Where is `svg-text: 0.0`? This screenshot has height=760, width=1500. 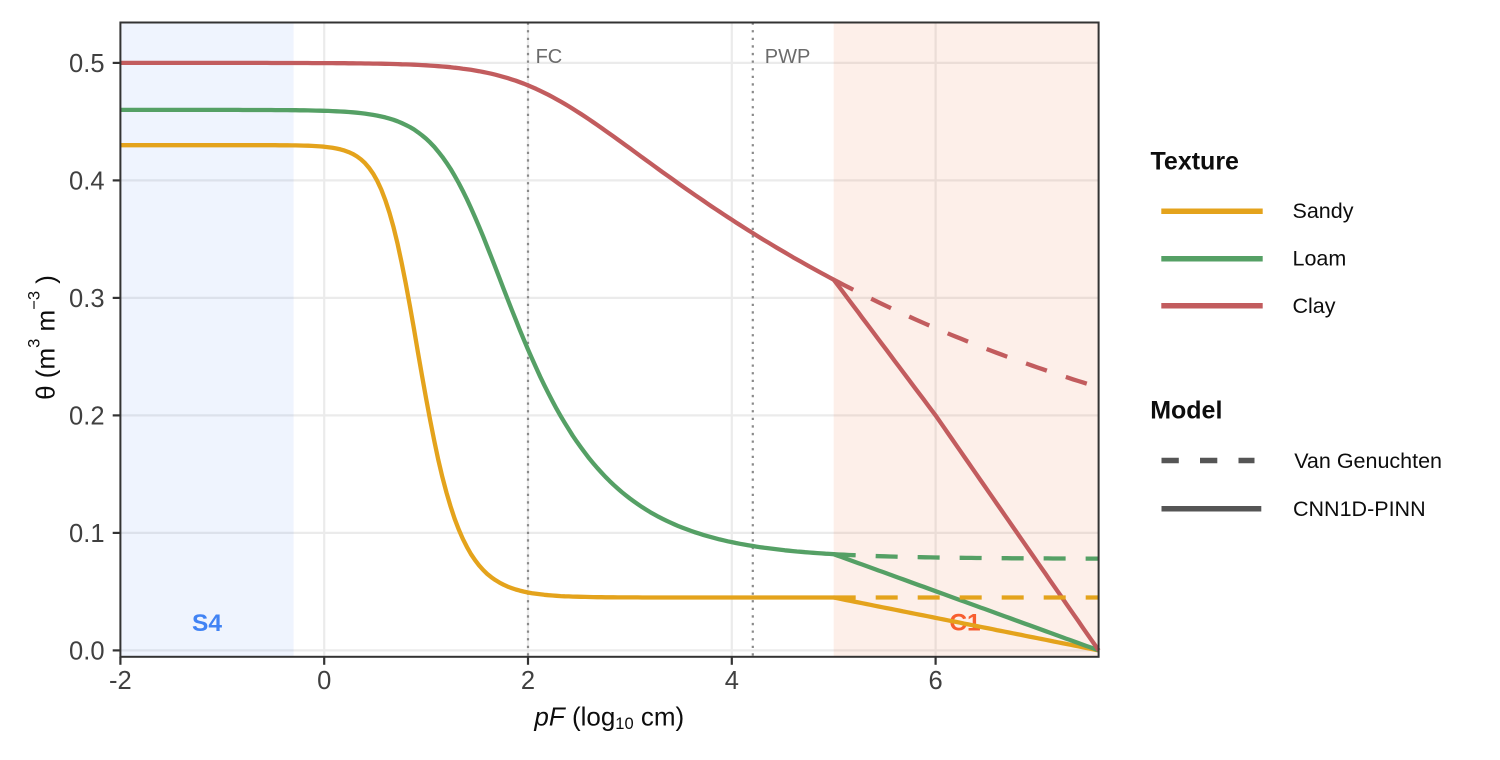
svg-text: 0.0 is located at coordinates (86, 652).